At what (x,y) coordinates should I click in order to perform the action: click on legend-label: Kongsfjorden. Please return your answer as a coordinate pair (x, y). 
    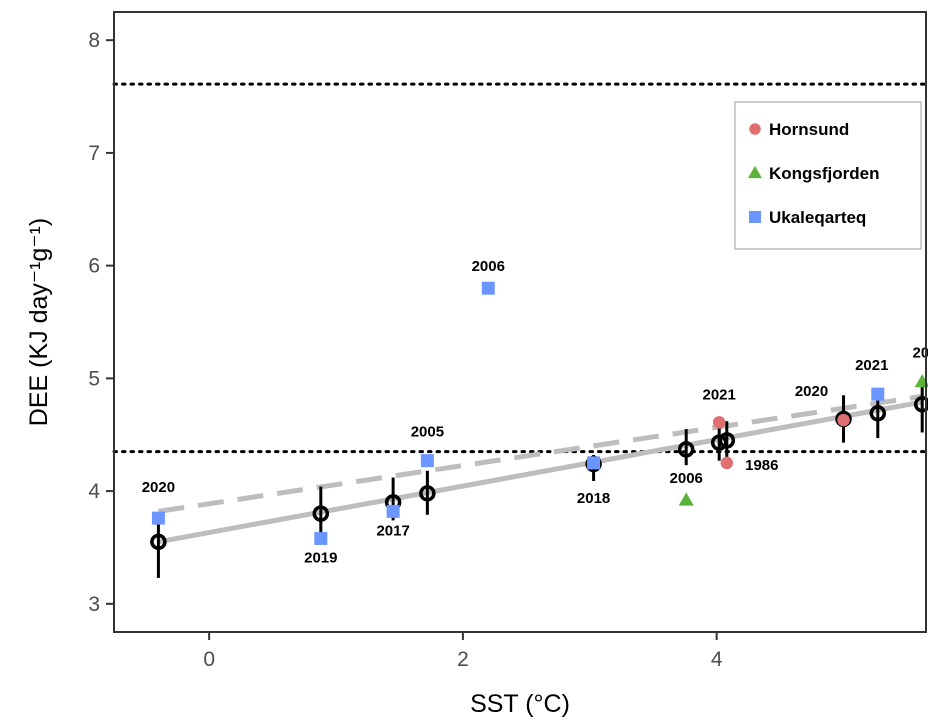
    Looking at the image, I should click on (824, 173).